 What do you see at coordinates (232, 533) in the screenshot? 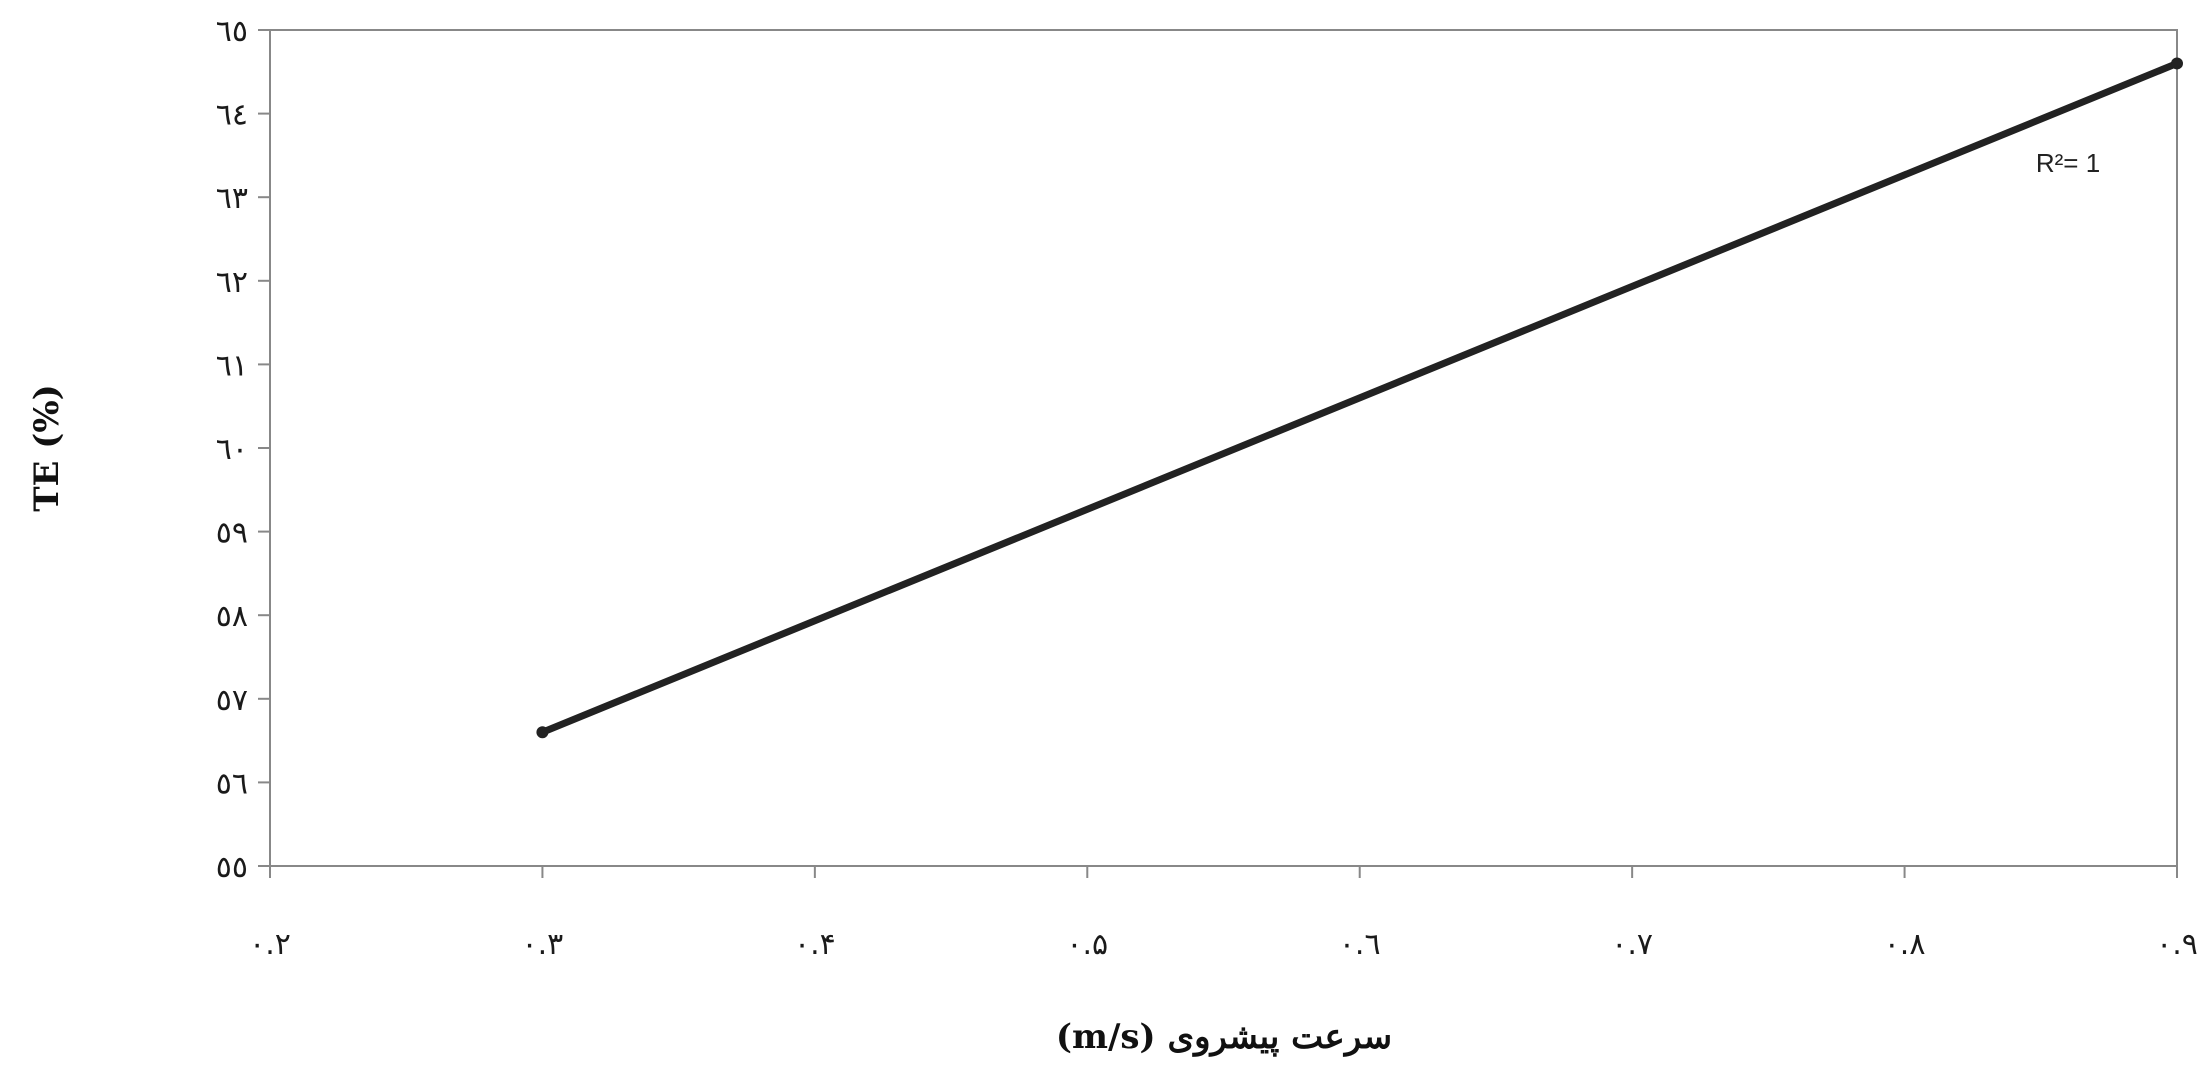
I see `y-tick-label: ٥٩` at bounding box center [232, 533].